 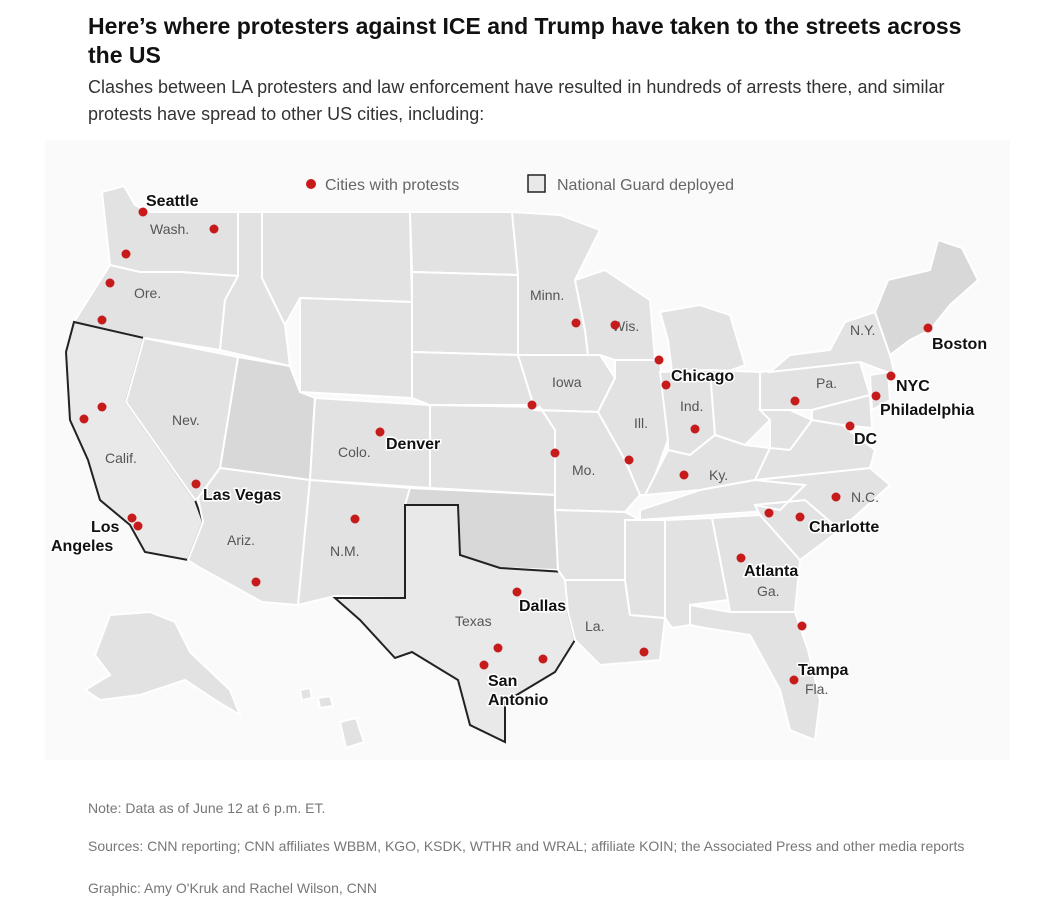 What do you see at coordinates (842, 411) in the screenshot?
I see `state-maryland` at bounding box center [842, 411].